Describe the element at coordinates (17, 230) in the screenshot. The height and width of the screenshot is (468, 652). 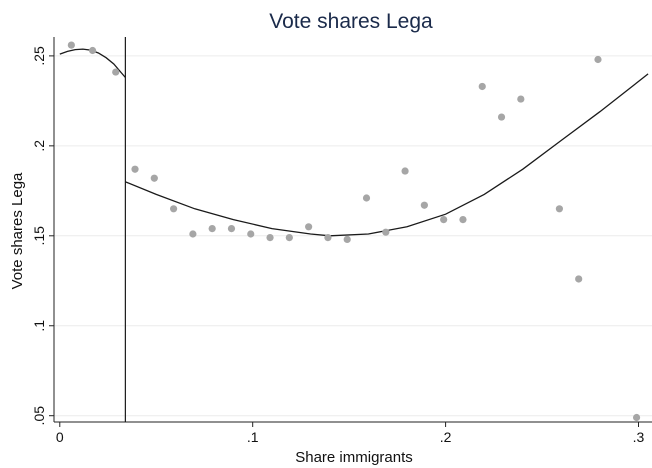
I see `y-axis-title: Vote shares Lega` at that location.